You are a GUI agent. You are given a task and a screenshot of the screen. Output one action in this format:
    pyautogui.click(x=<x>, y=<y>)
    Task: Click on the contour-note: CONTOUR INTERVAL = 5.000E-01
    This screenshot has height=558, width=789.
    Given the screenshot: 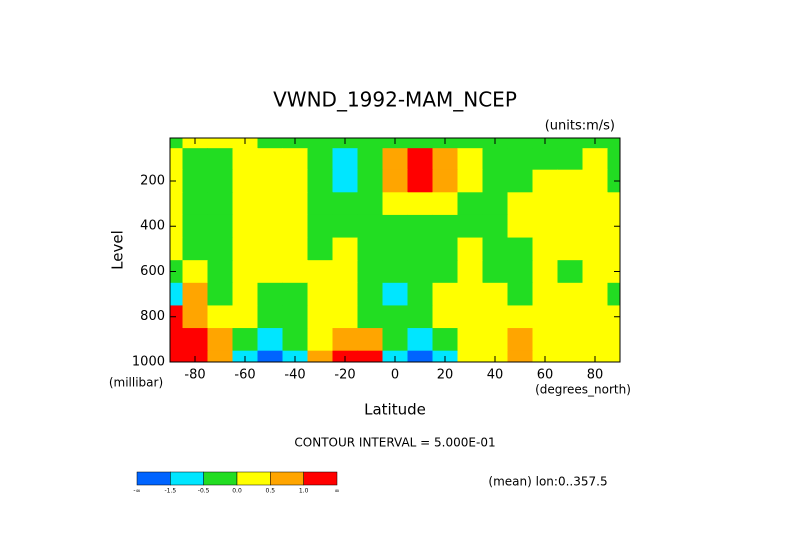 What is the action you would take?
    pyautogui.click(x=394, y=443)
    